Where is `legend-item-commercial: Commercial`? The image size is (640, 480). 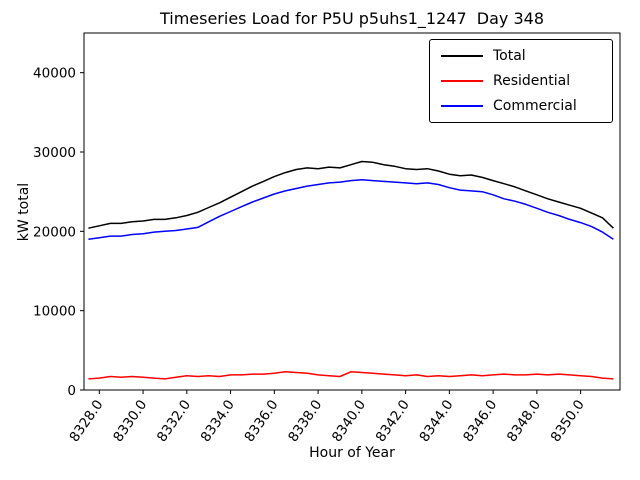 legend-item-commercial: Commercial is located at coordinates (521, 106).